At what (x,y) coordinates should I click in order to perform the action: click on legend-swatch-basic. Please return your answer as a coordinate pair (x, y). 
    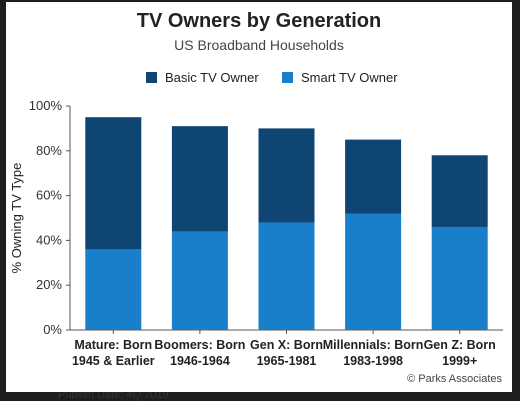
    Looking at the image, I should click on (151, 77).